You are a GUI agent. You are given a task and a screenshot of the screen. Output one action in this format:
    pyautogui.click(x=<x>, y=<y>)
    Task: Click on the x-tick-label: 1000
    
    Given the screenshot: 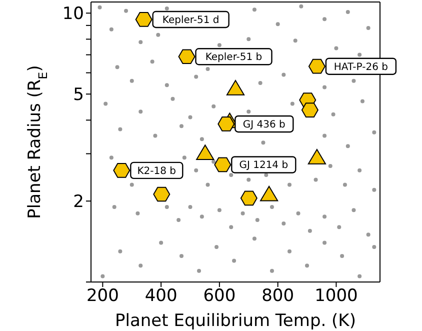 What is the action you would take?
    pyautogui.click(x=336, y=296)
    